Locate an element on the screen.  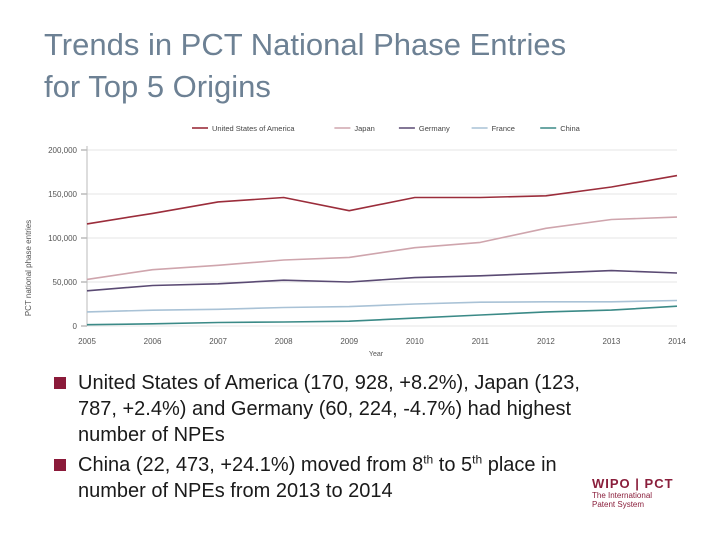
bullet-text-2-pre: China (22, 473, +24.1%) moved from 8 is located at coordinates (251, 465).